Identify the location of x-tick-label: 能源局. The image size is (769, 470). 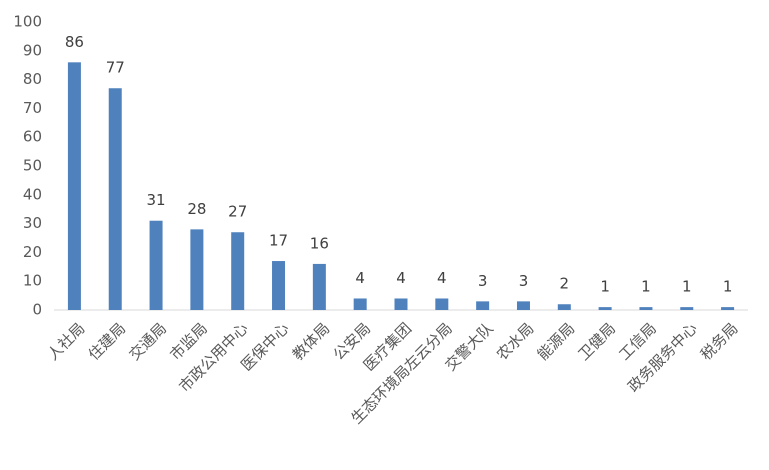
(556, 341).